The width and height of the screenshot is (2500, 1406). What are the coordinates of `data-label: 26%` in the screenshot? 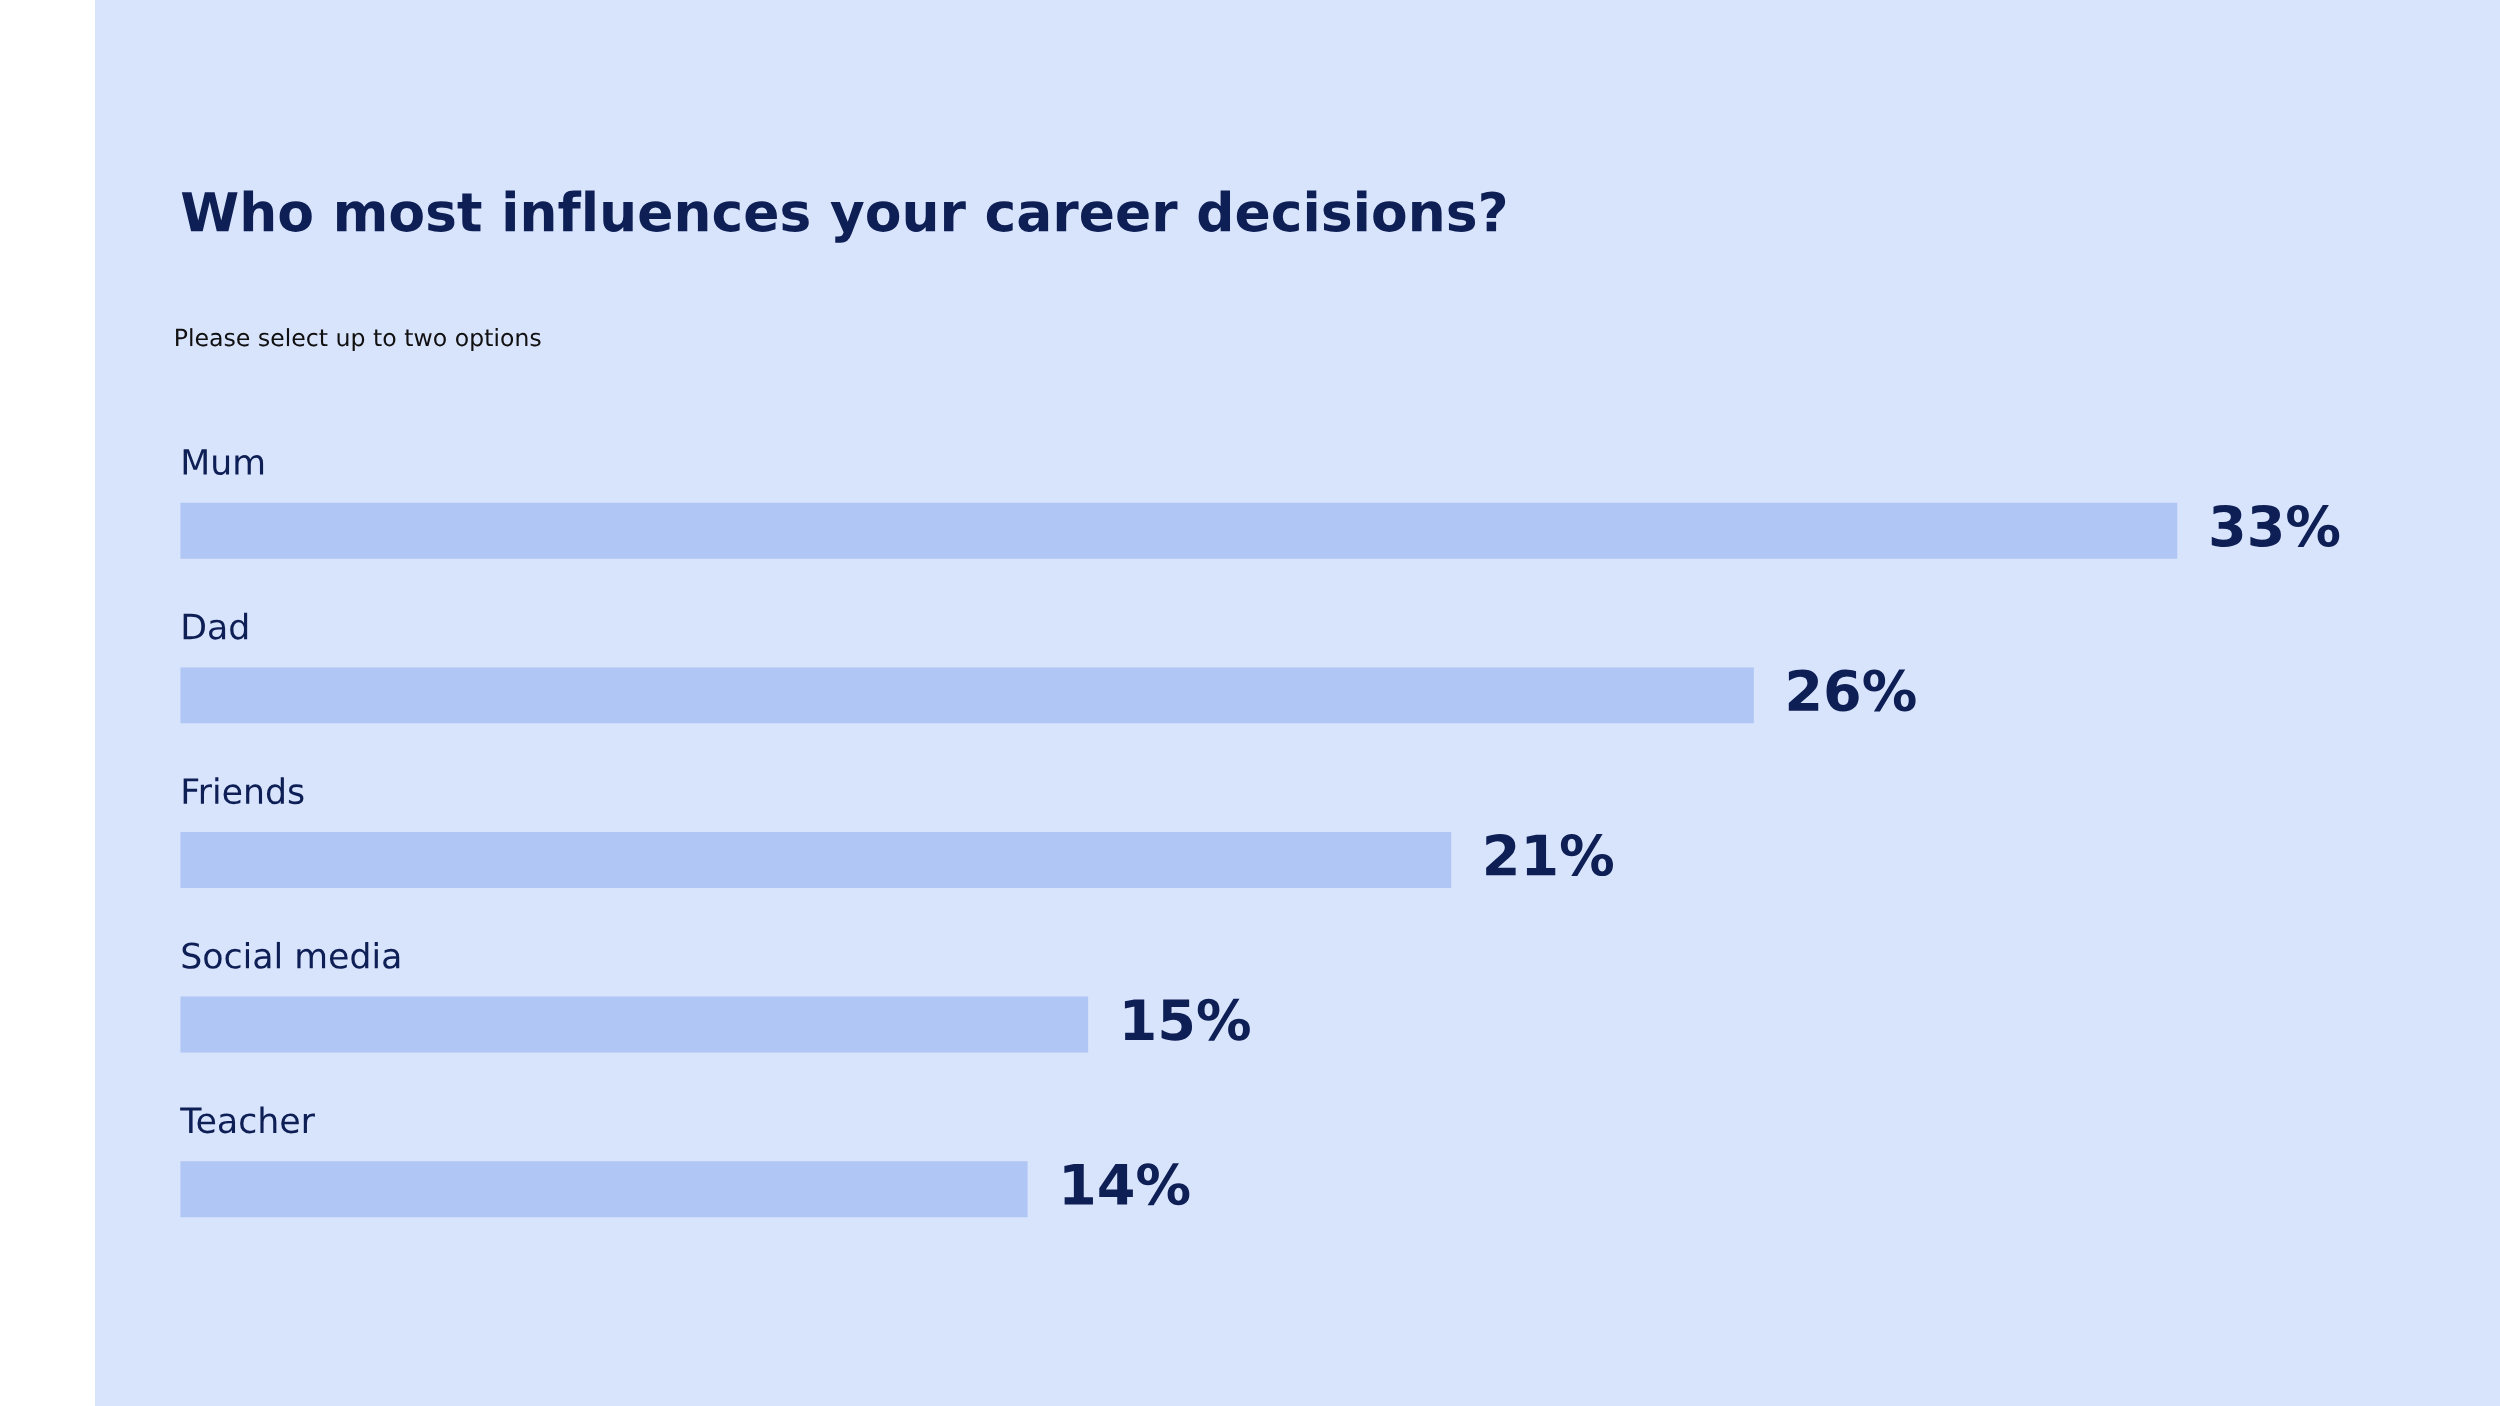 It's located at (1852, 690).